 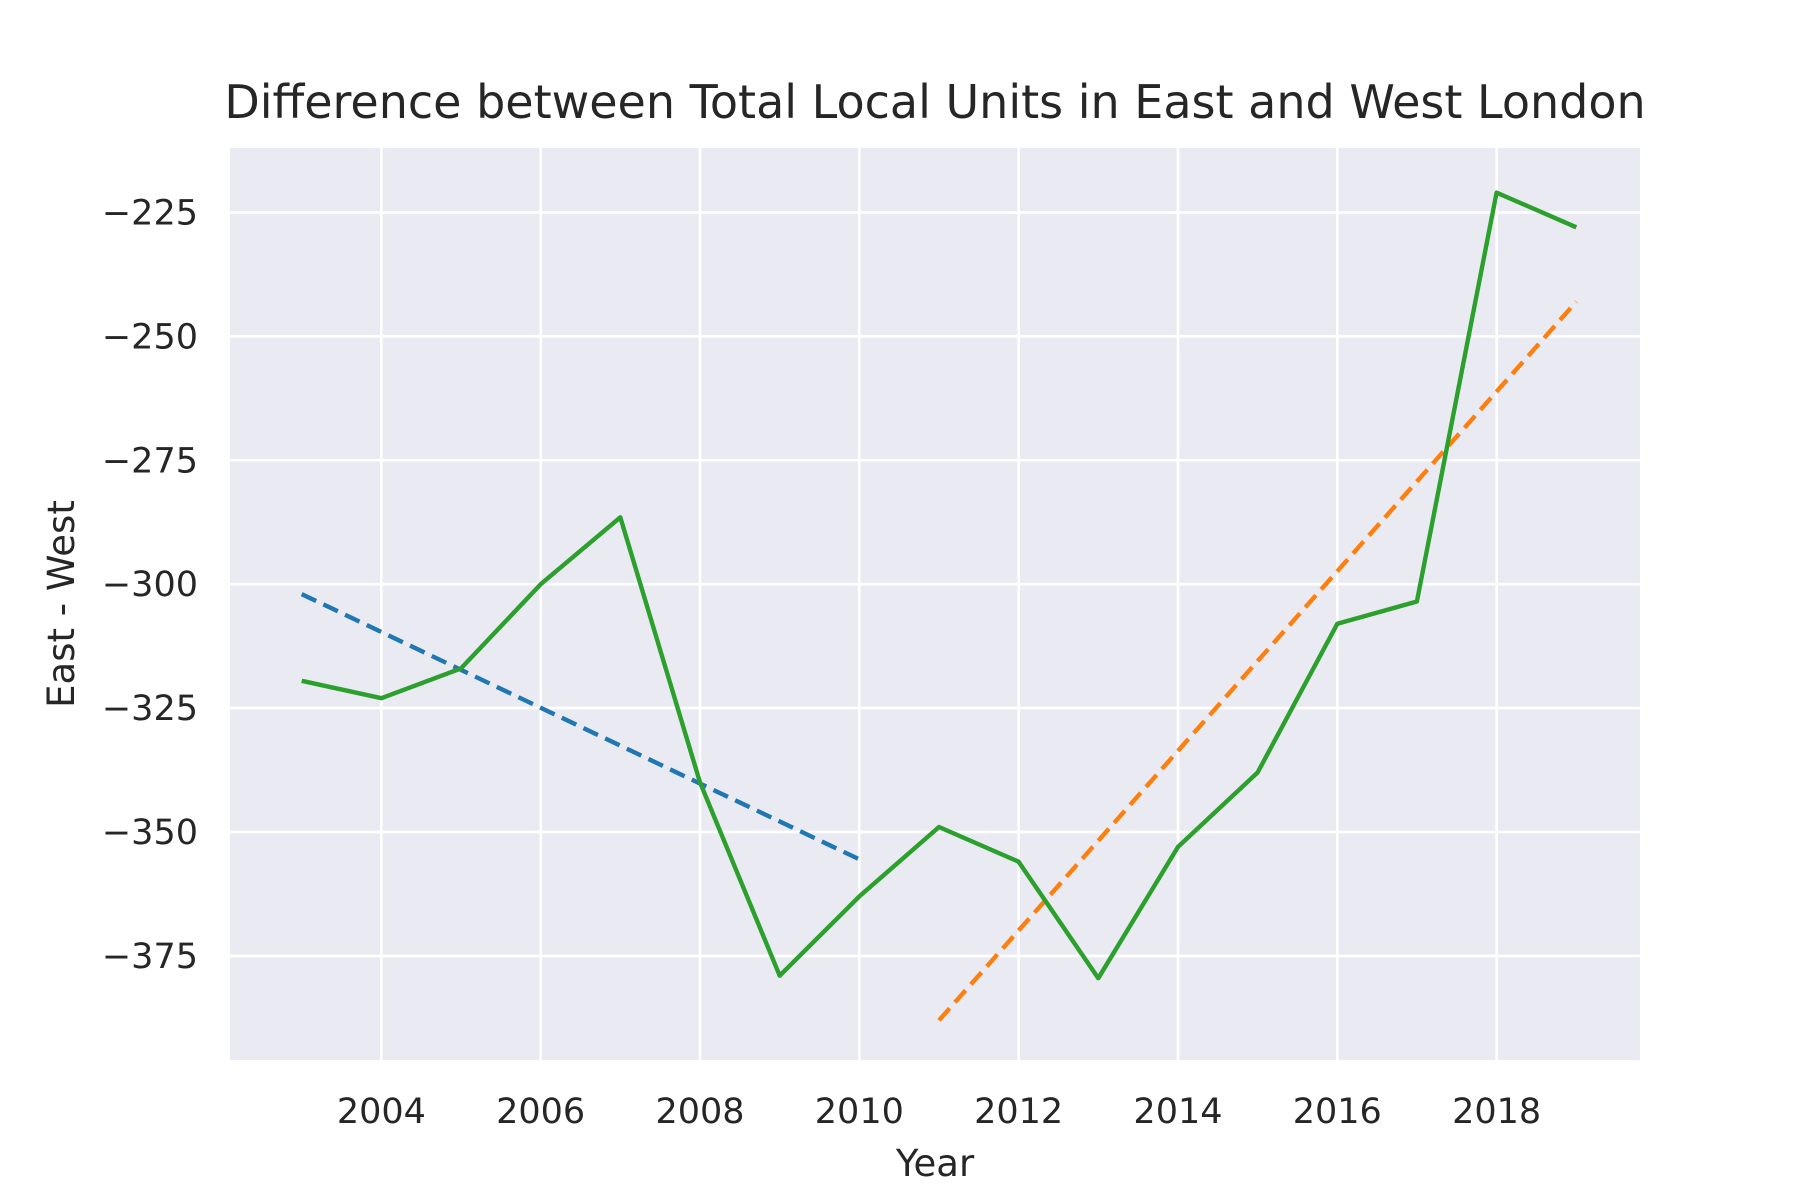 I want to click on x-tick-label: 2016, so click(x=1337, y=1112).